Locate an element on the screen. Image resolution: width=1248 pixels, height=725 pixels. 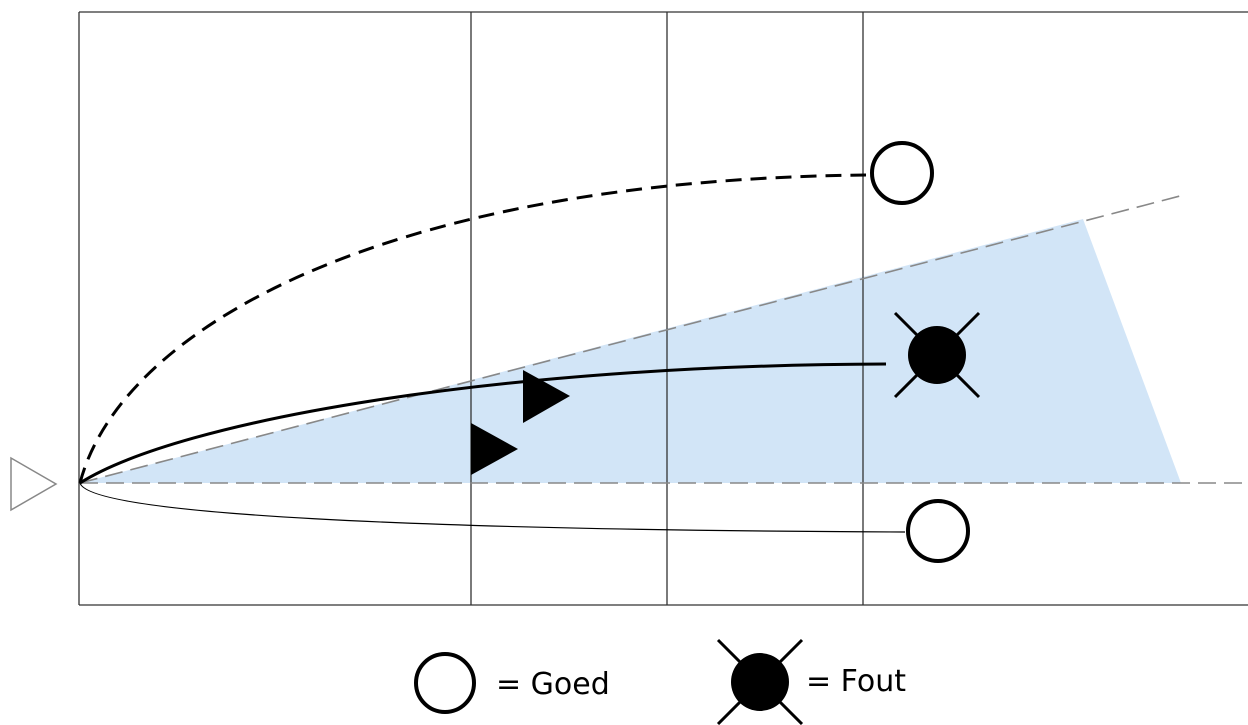
trajectory-solid-middle is located at coordinates (483, 423).